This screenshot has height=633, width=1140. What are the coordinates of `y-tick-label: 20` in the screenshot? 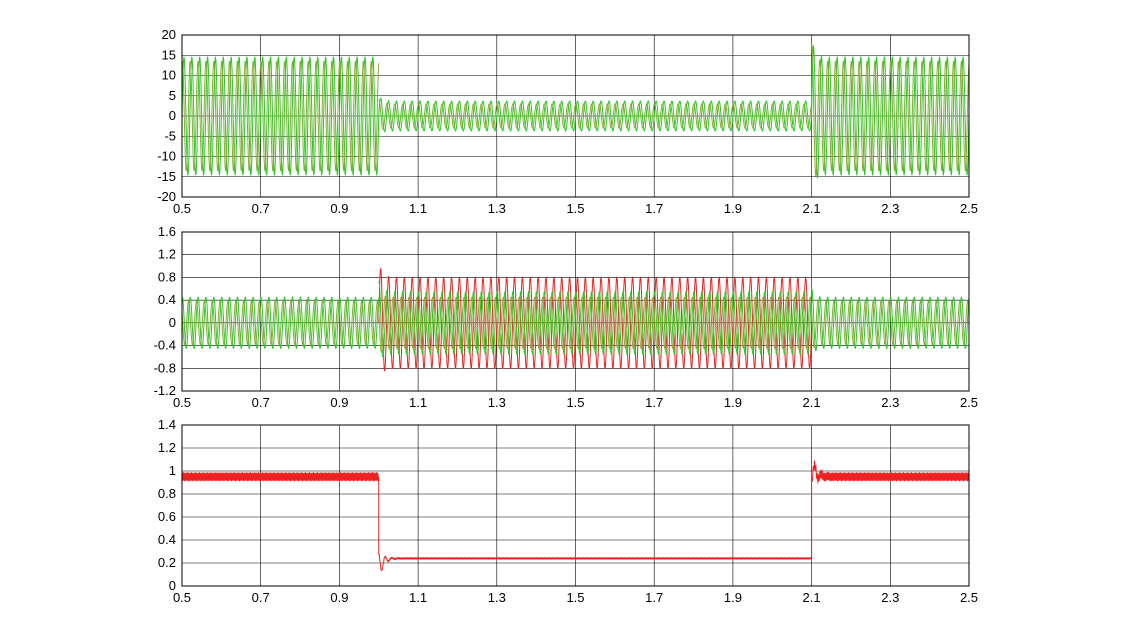 It's located at (169, 34).